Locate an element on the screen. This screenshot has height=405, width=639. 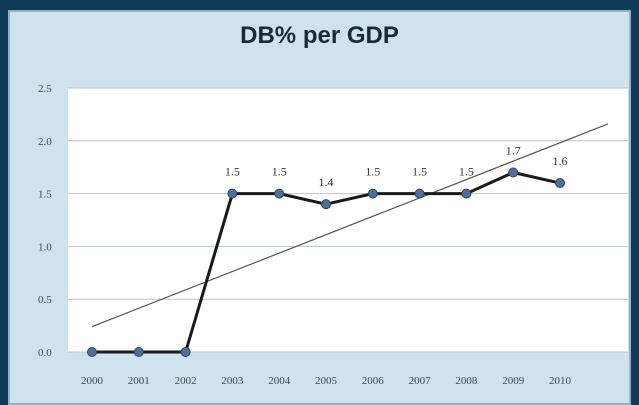
x-tick-label: 2007 is located at coordinates (420, 381).